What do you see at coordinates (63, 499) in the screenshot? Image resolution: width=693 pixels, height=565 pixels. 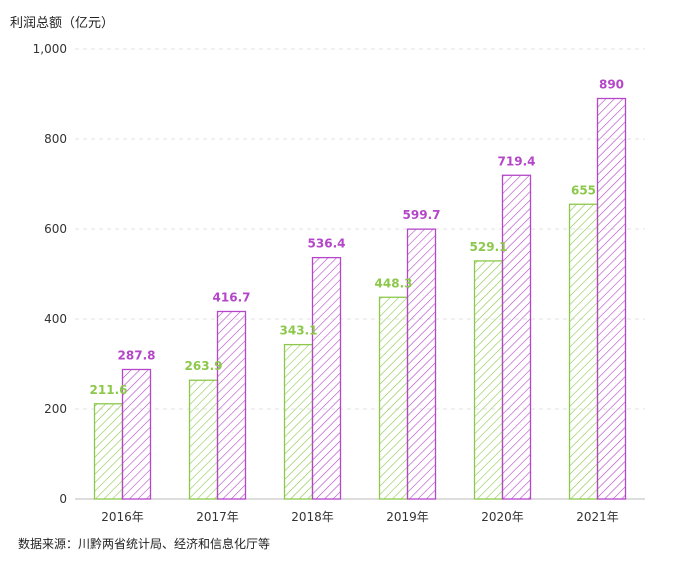 I see `y-tick-label: 0` at bounding box center [63, 499].